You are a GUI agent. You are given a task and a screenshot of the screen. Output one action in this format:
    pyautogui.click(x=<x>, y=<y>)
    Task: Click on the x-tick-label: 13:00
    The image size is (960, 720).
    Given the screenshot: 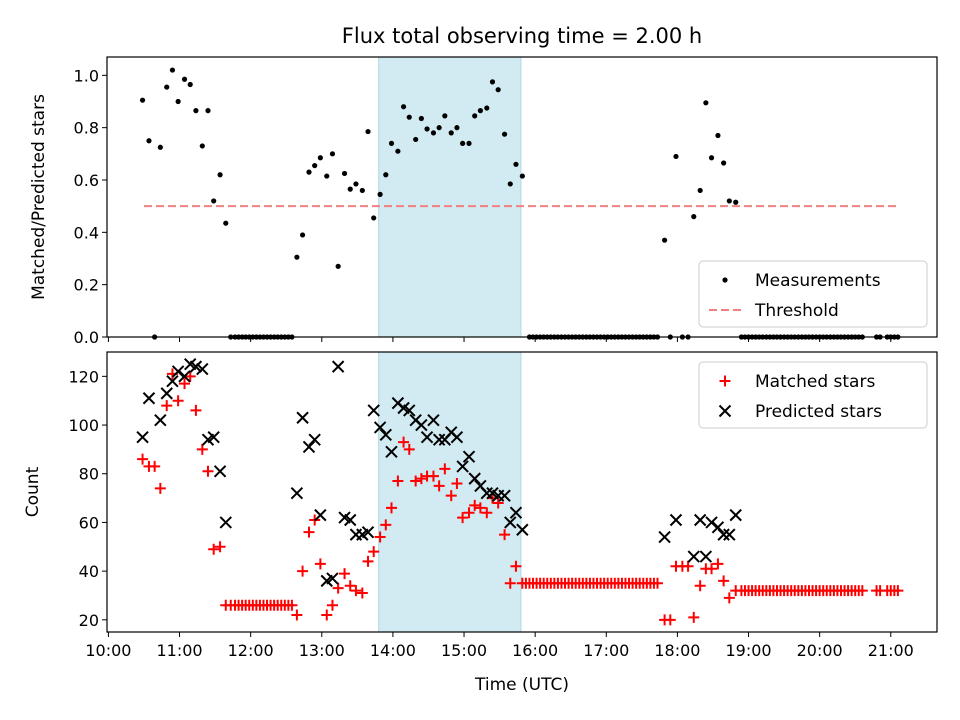 What is the action you would take?
    pyautogui.click(x=322, y=650)
    